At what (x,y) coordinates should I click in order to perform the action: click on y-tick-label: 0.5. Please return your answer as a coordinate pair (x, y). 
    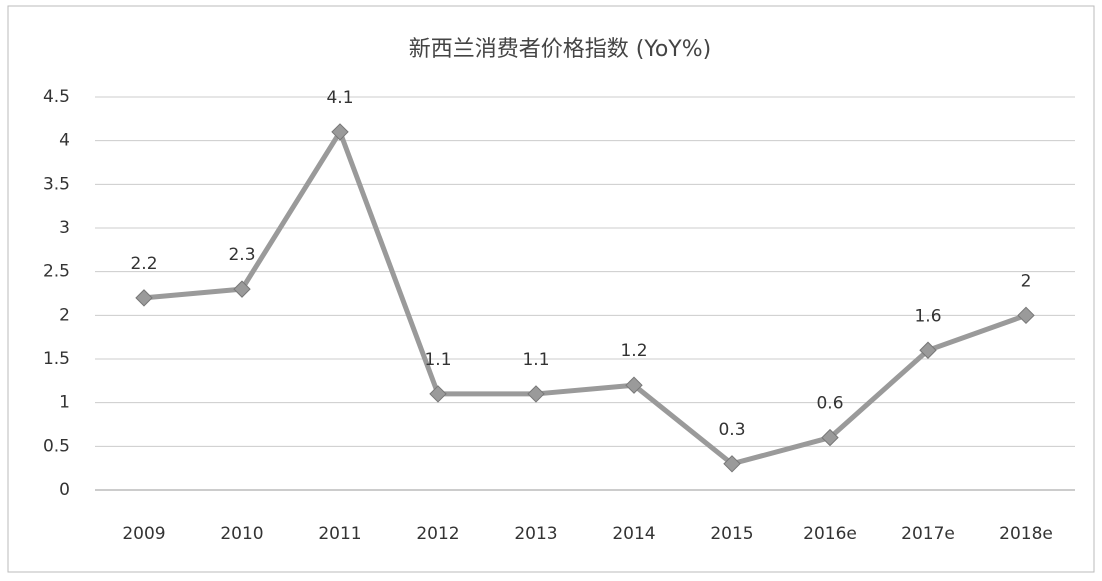
    Looking at the image, I should click on (56, 446).